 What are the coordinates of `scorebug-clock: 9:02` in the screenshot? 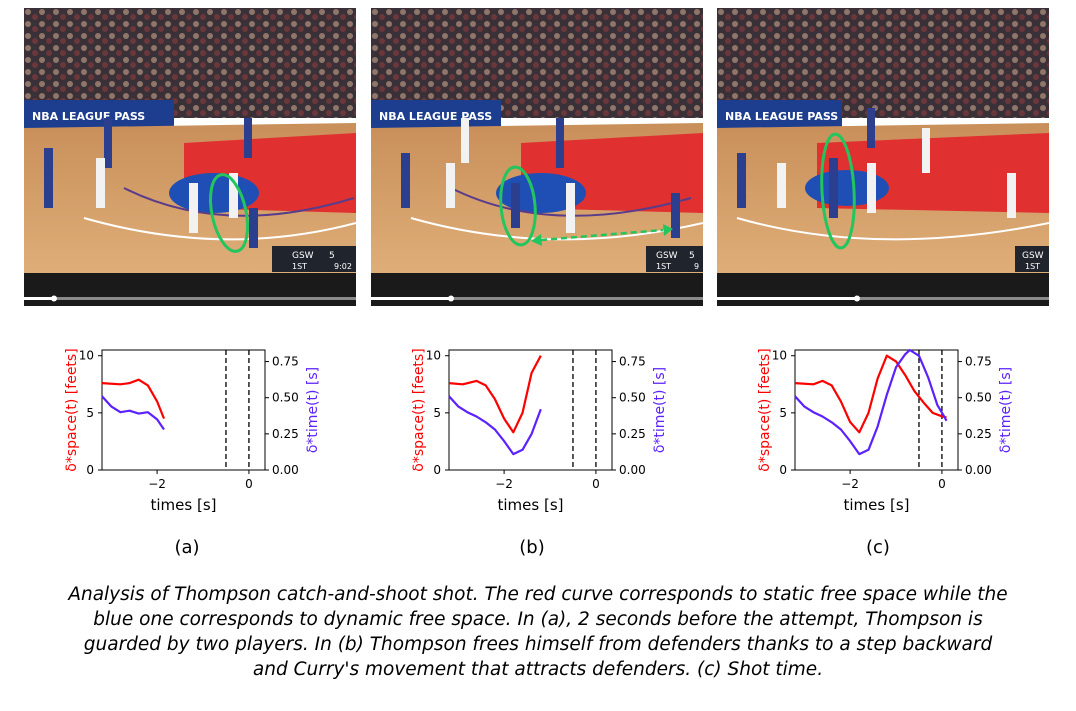 It's located at (343, 266).